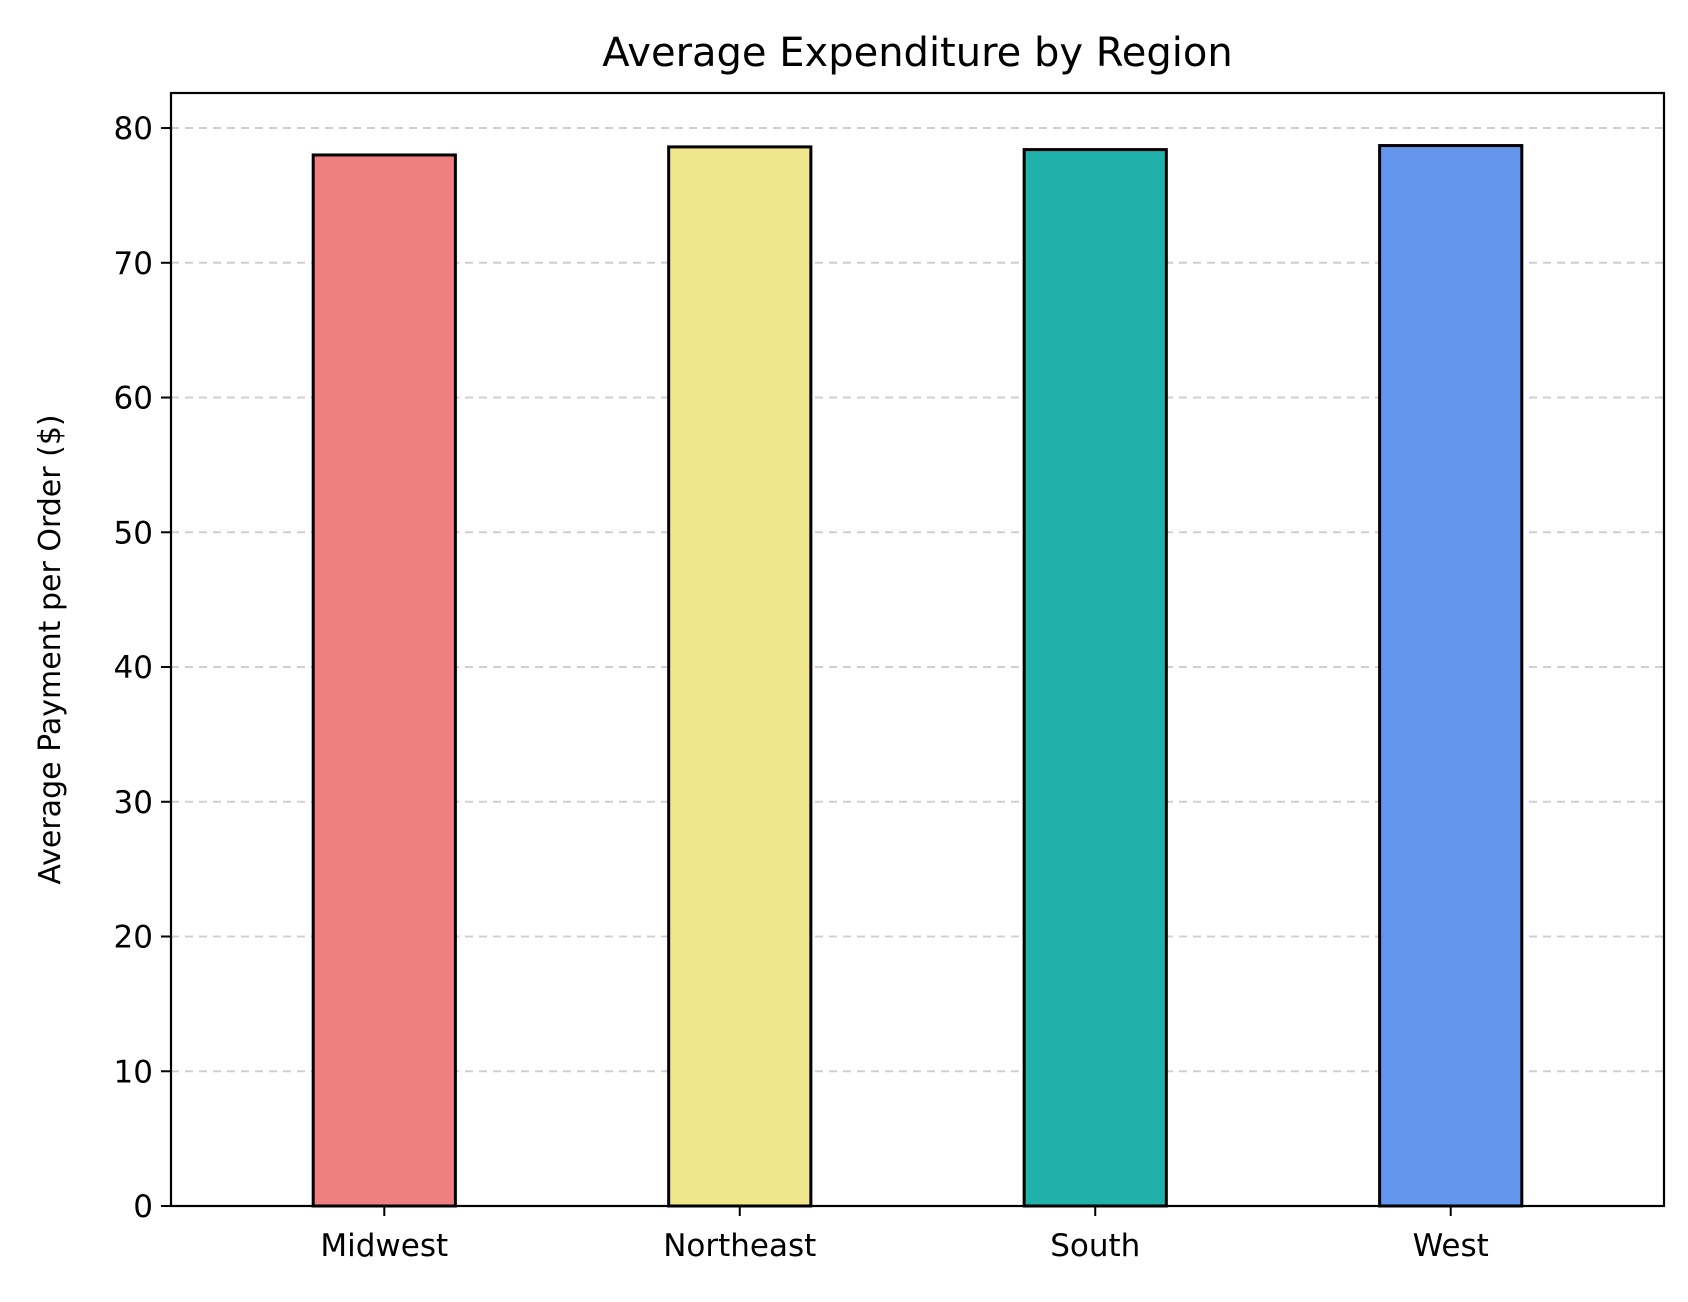  I want to click on y-tick-label: 80, so click(133, 129).